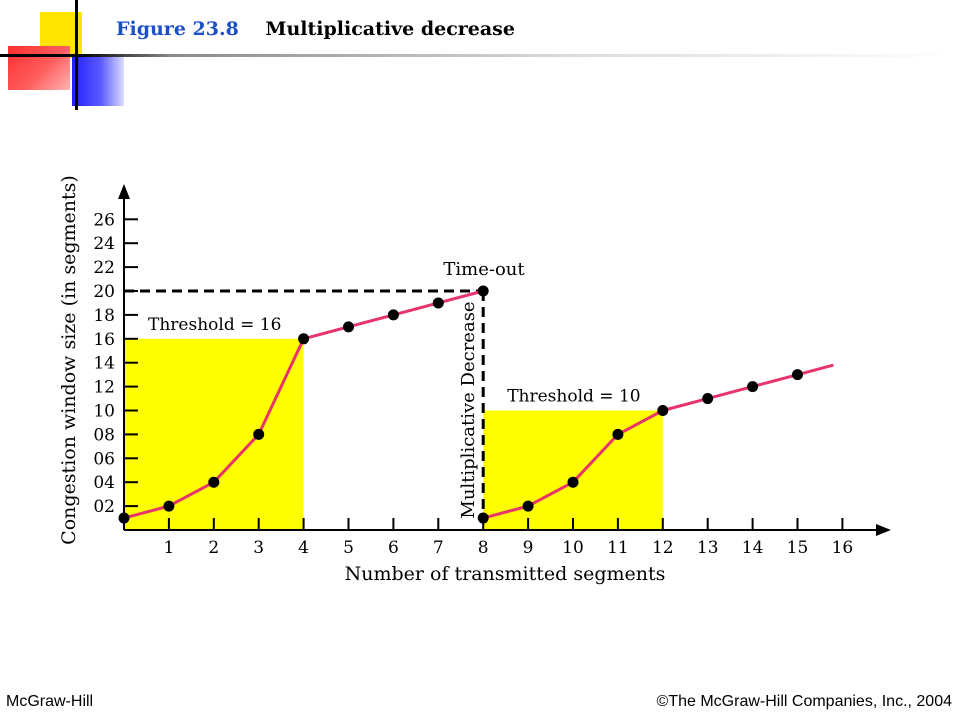 The height and width of the screenshot is (720, 960). Describe the element at coordinates (214, 325) in the screenshot. I see `threshold-label-1: Threshold = 16` at that location.